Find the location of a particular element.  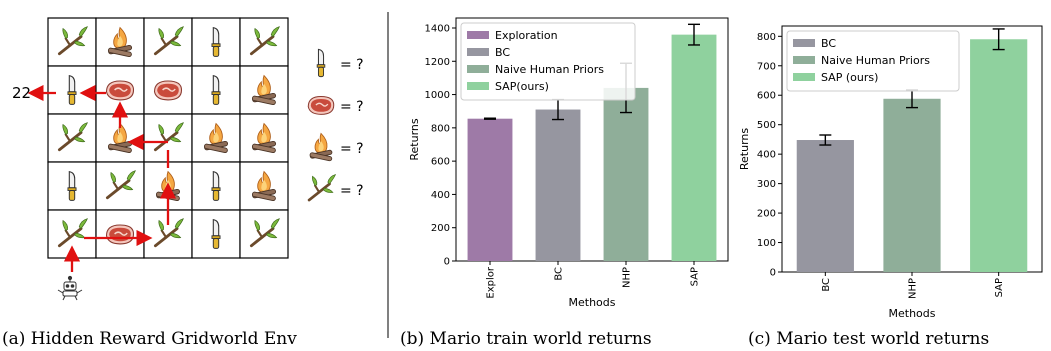

legend-label: SAP(ours) is located at coordinates (522, 86).